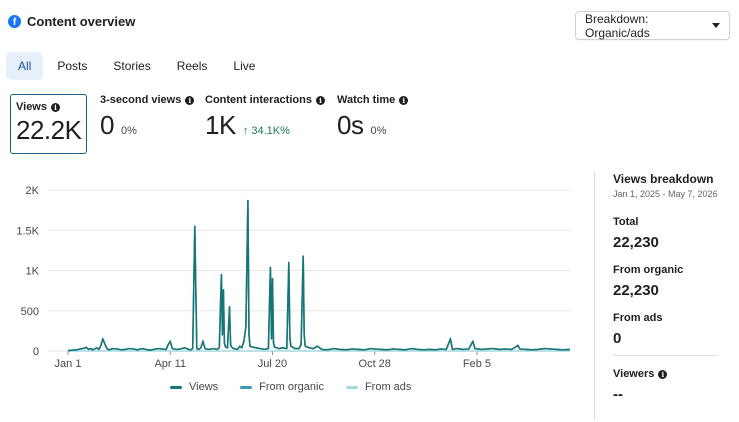 This screenshot has width=739, height=422. What do you see at coordinates (388, 387) in the screenshot?
I see `legend-ads-label: From ads` at bounding box center [388, 387].